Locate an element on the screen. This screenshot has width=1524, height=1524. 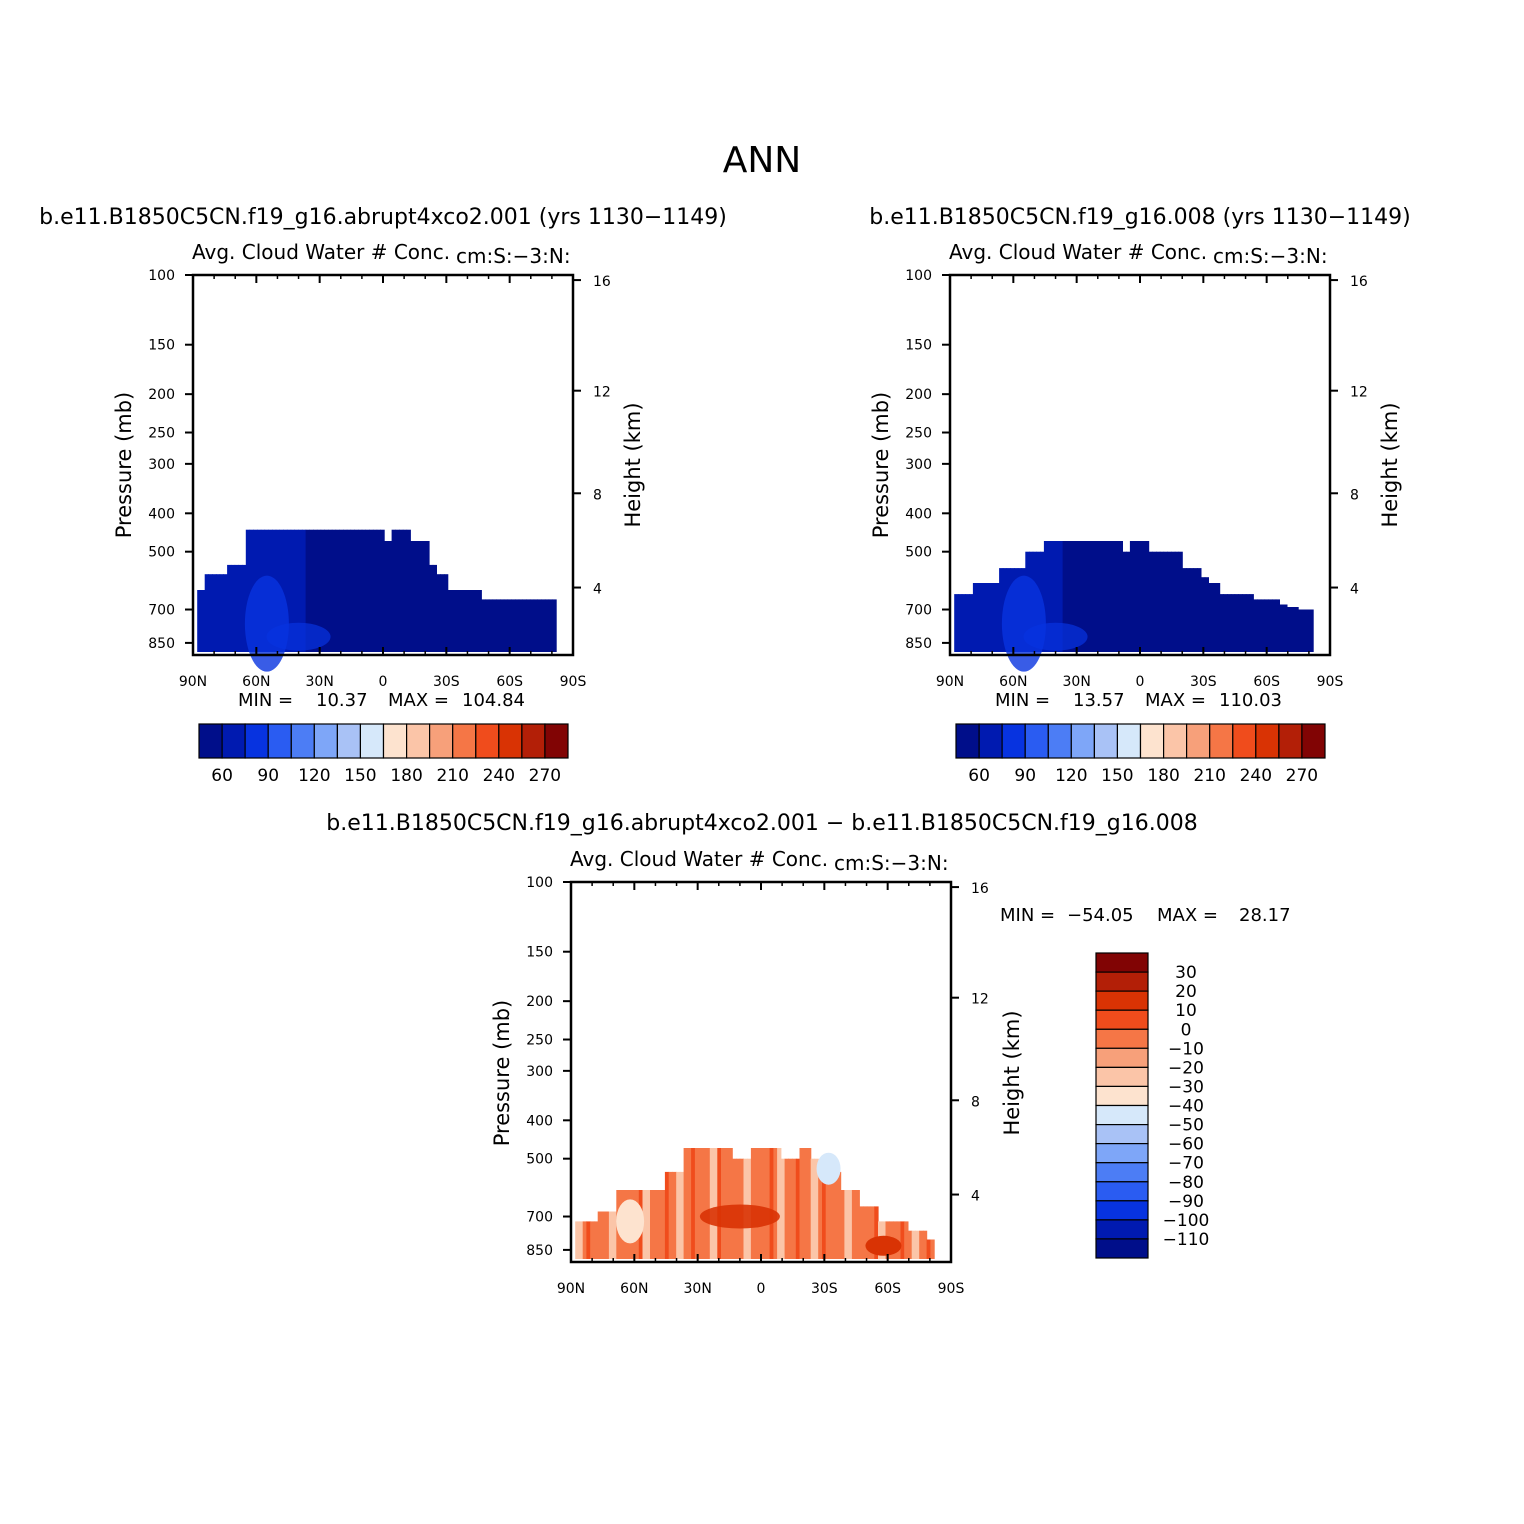
colorbar-label: 150 is located at coordinates (1117, 776).